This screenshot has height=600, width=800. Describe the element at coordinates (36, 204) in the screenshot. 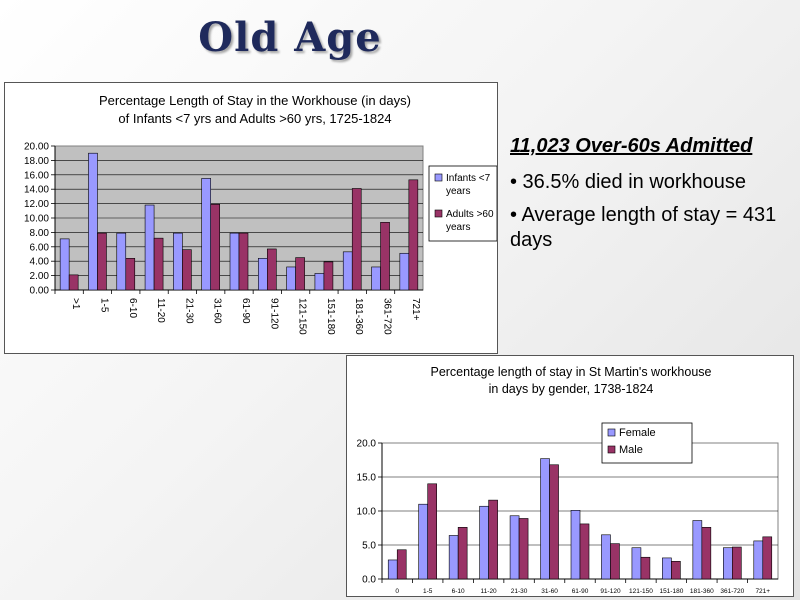

I see `chart1-ytick-label: 12.00` at that location.